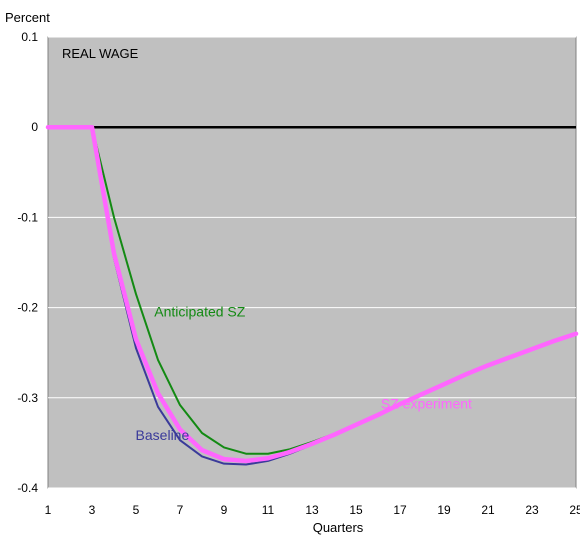 The image size is (580, 540). What do you see at coordinates (27, 217) in the screenshot?
I see `y-tick-label: -0.1` at bounding box center [27, 217].